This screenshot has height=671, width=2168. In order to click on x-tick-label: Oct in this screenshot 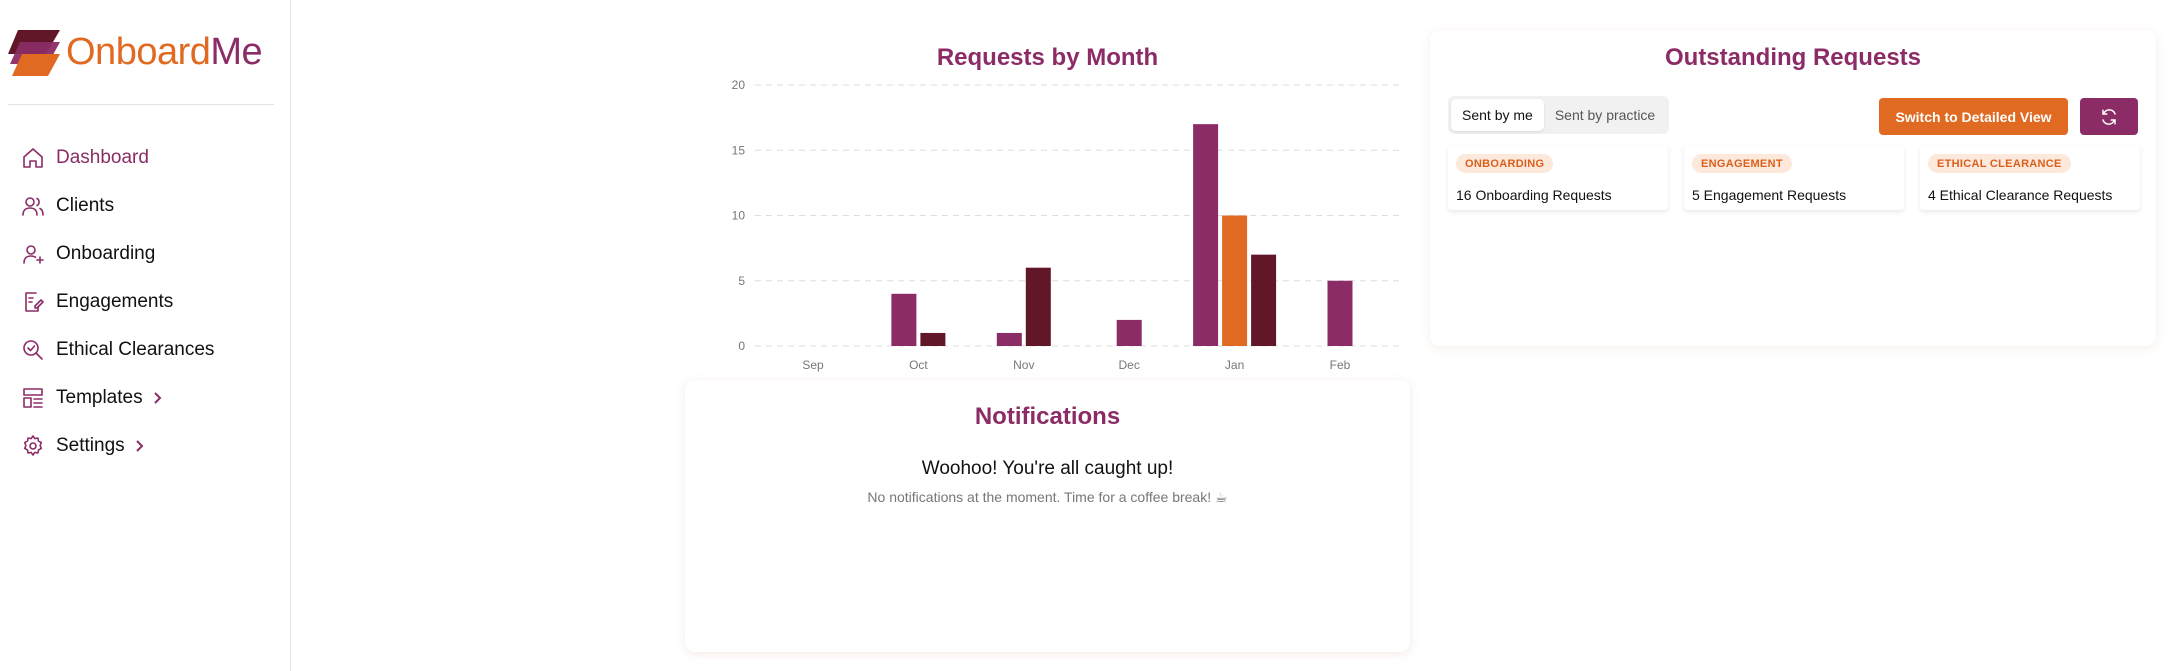, I will do `click(918, 365)`.